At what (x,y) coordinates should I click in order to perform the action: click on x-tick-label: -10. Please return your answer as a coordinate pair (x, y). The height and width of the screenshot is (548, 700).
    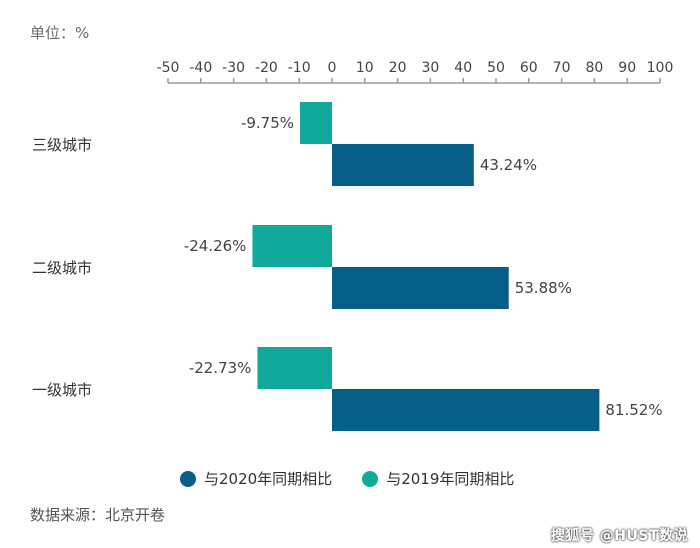
    Looking at the image, I should click on (299, 68).